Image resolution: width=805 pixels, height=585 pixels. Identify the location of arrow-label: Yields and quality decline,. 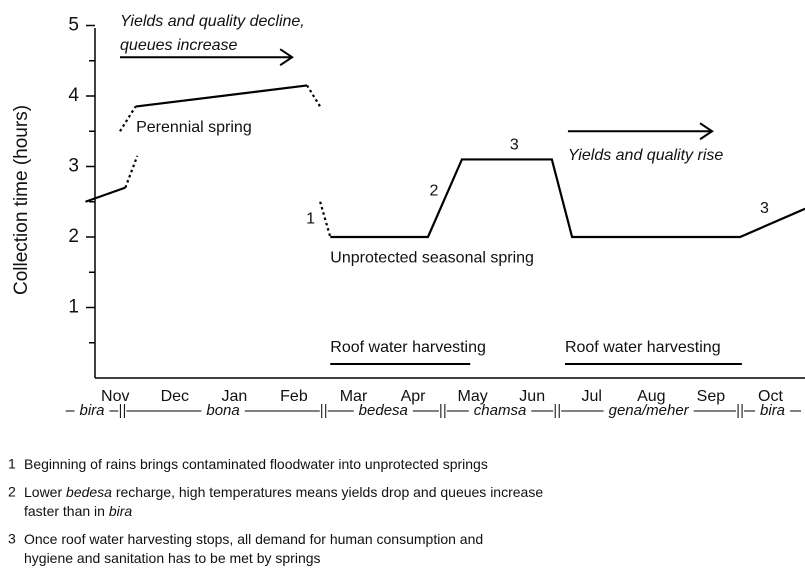
(212, 21).